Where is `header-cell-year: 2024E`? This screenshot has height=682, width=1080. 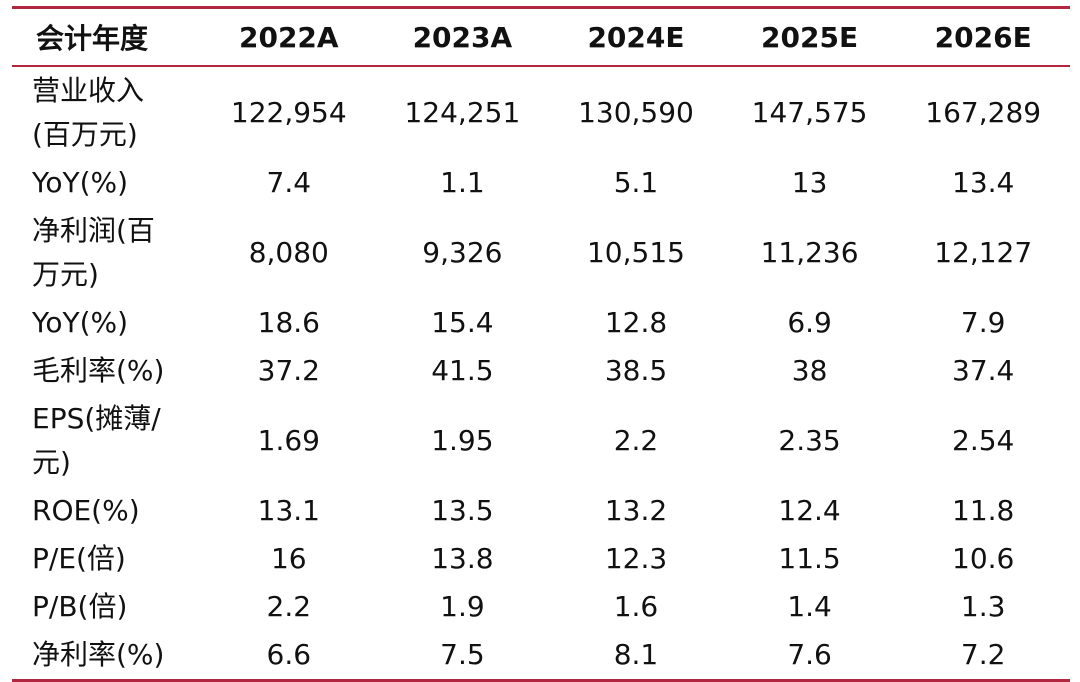 header-cell-year: 2024E is located at coordinates (636, 37).